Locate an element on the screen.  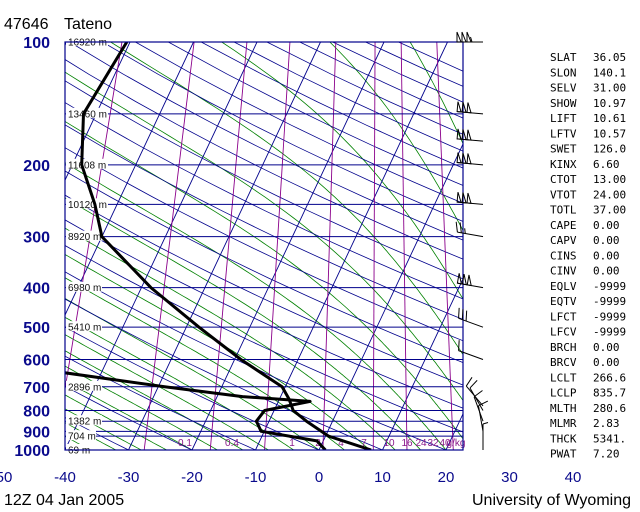
height-label: 6980 m is located at coordinates (84, 288).